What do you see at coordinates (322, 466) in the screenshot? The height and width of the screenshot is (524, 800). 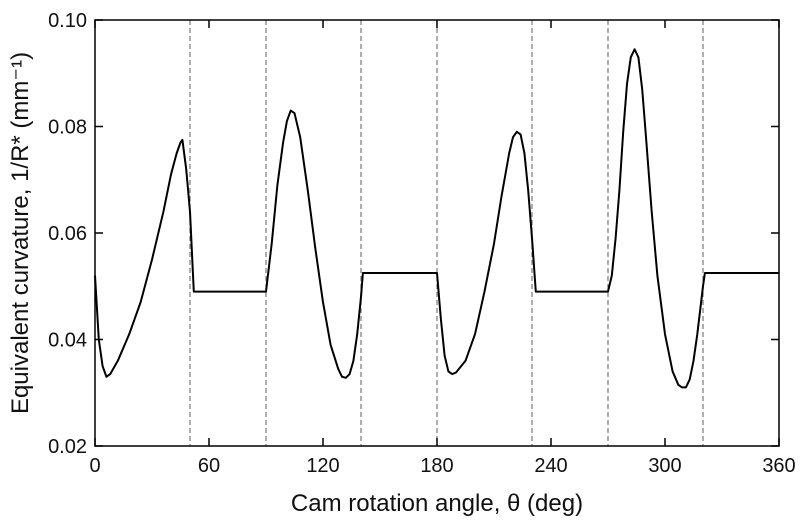 I see `x-tick-label: 120` at bounding box center [322, 466].